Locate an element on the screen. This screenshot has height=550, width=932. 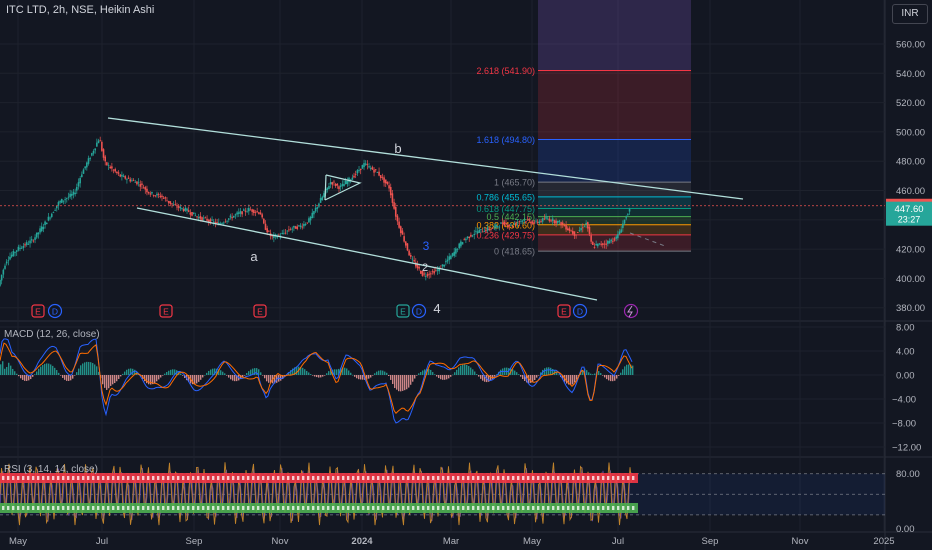
macd-tick-label: −12.00 is located at coordinates (906, 448).